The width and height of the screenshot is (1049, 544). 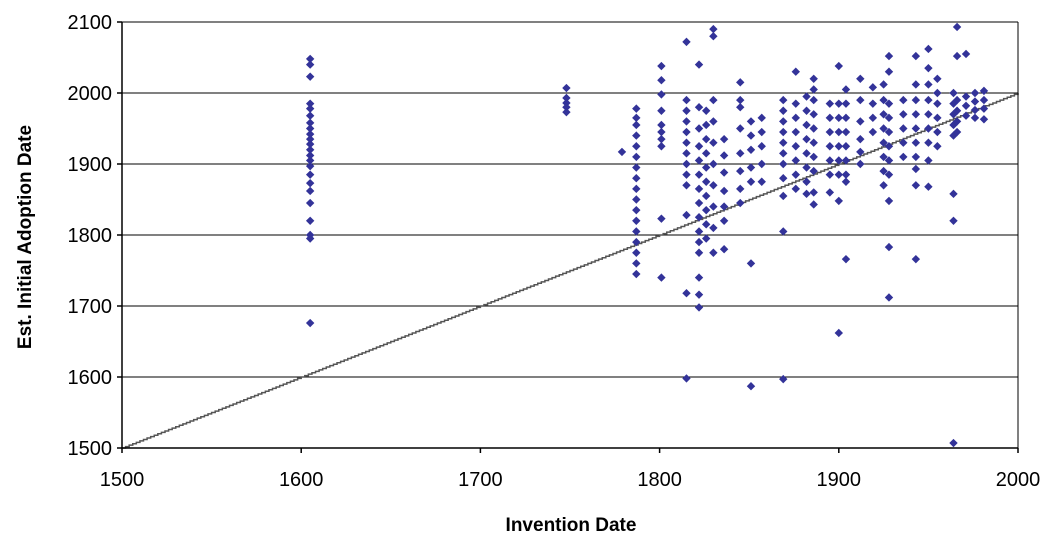 I want to click on x-tick-label: 1800, so click(x=659, y=480).